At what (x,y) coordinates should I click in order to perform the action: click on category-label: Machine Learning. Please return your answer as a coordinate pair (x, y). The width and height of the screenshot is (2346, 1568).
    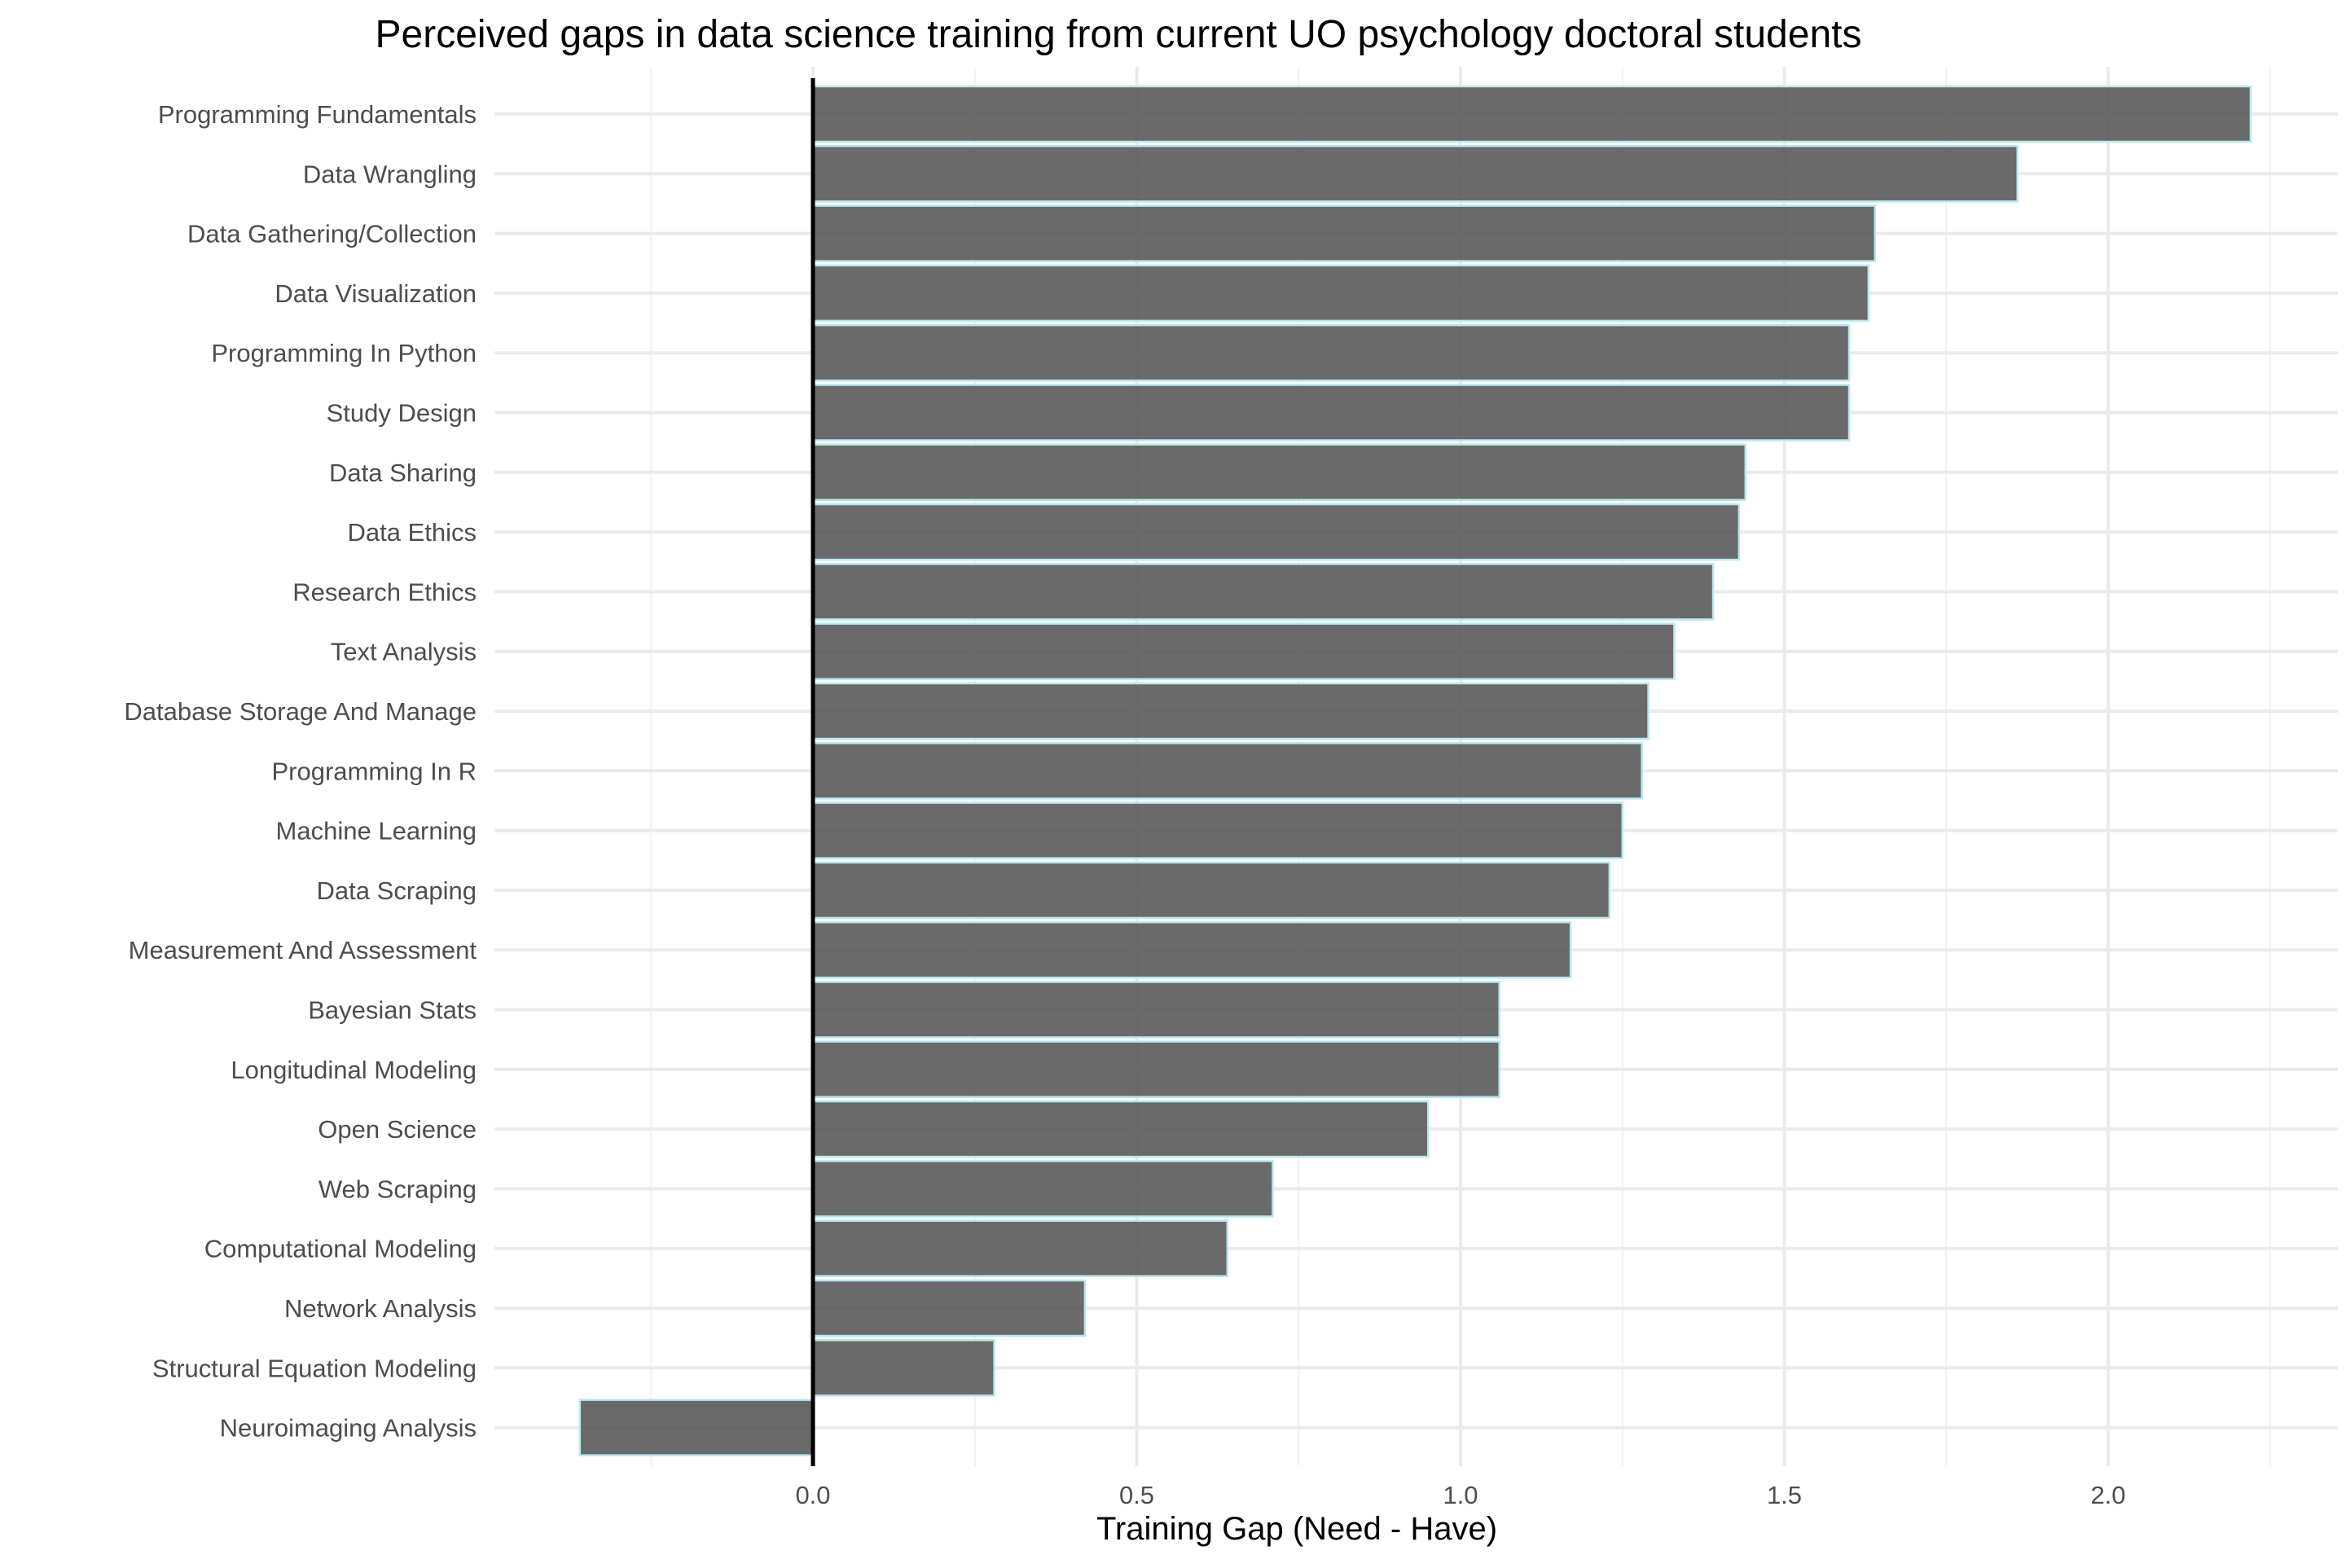
    Looking at the image, I should click on (376, 831).